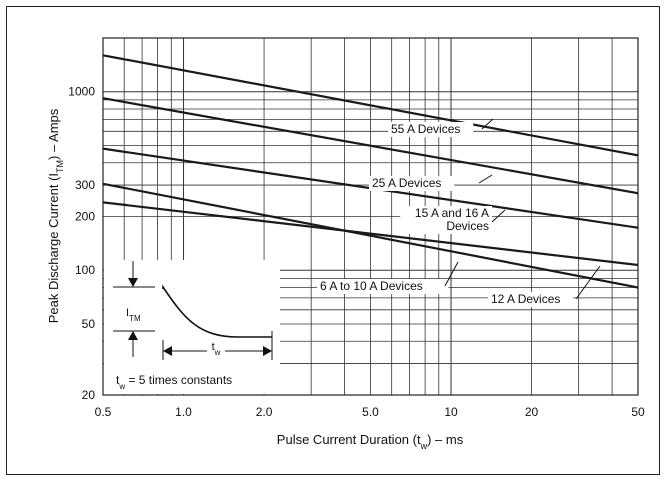 This screenshot has height=483, width=668. Describe the element at coordinates (425, 129) in the screenshot. I see `label-55a: 55 A Devices` at that location.